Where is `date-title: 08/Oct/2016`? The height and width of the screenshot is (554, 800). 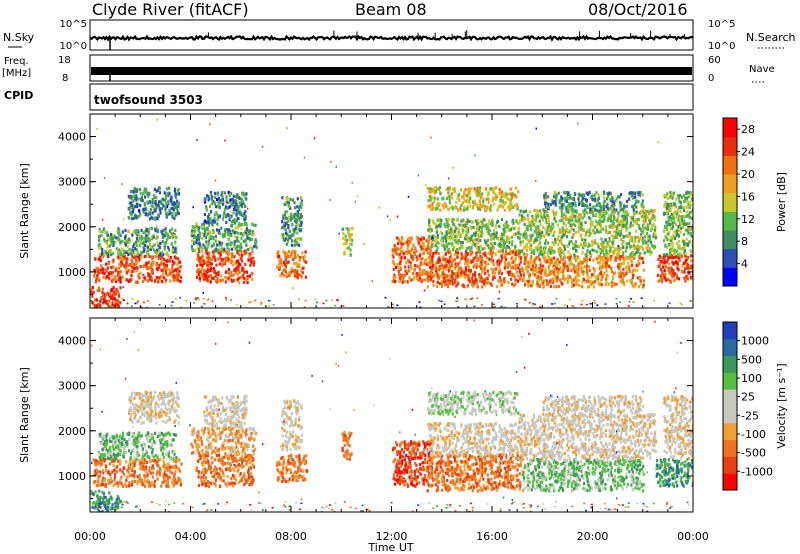
date-title: 08/Oct/2016 is located at coordinates (638, 9).